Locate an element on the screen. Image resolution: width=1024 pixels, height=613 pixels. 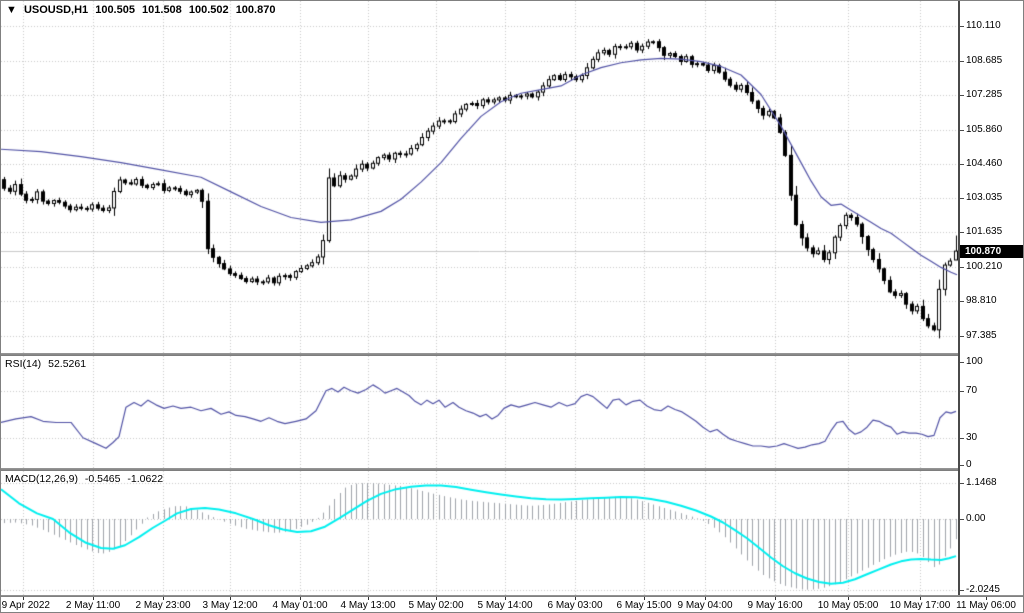
rsi-scale-label: 30 is located at coordinates (972, 437).